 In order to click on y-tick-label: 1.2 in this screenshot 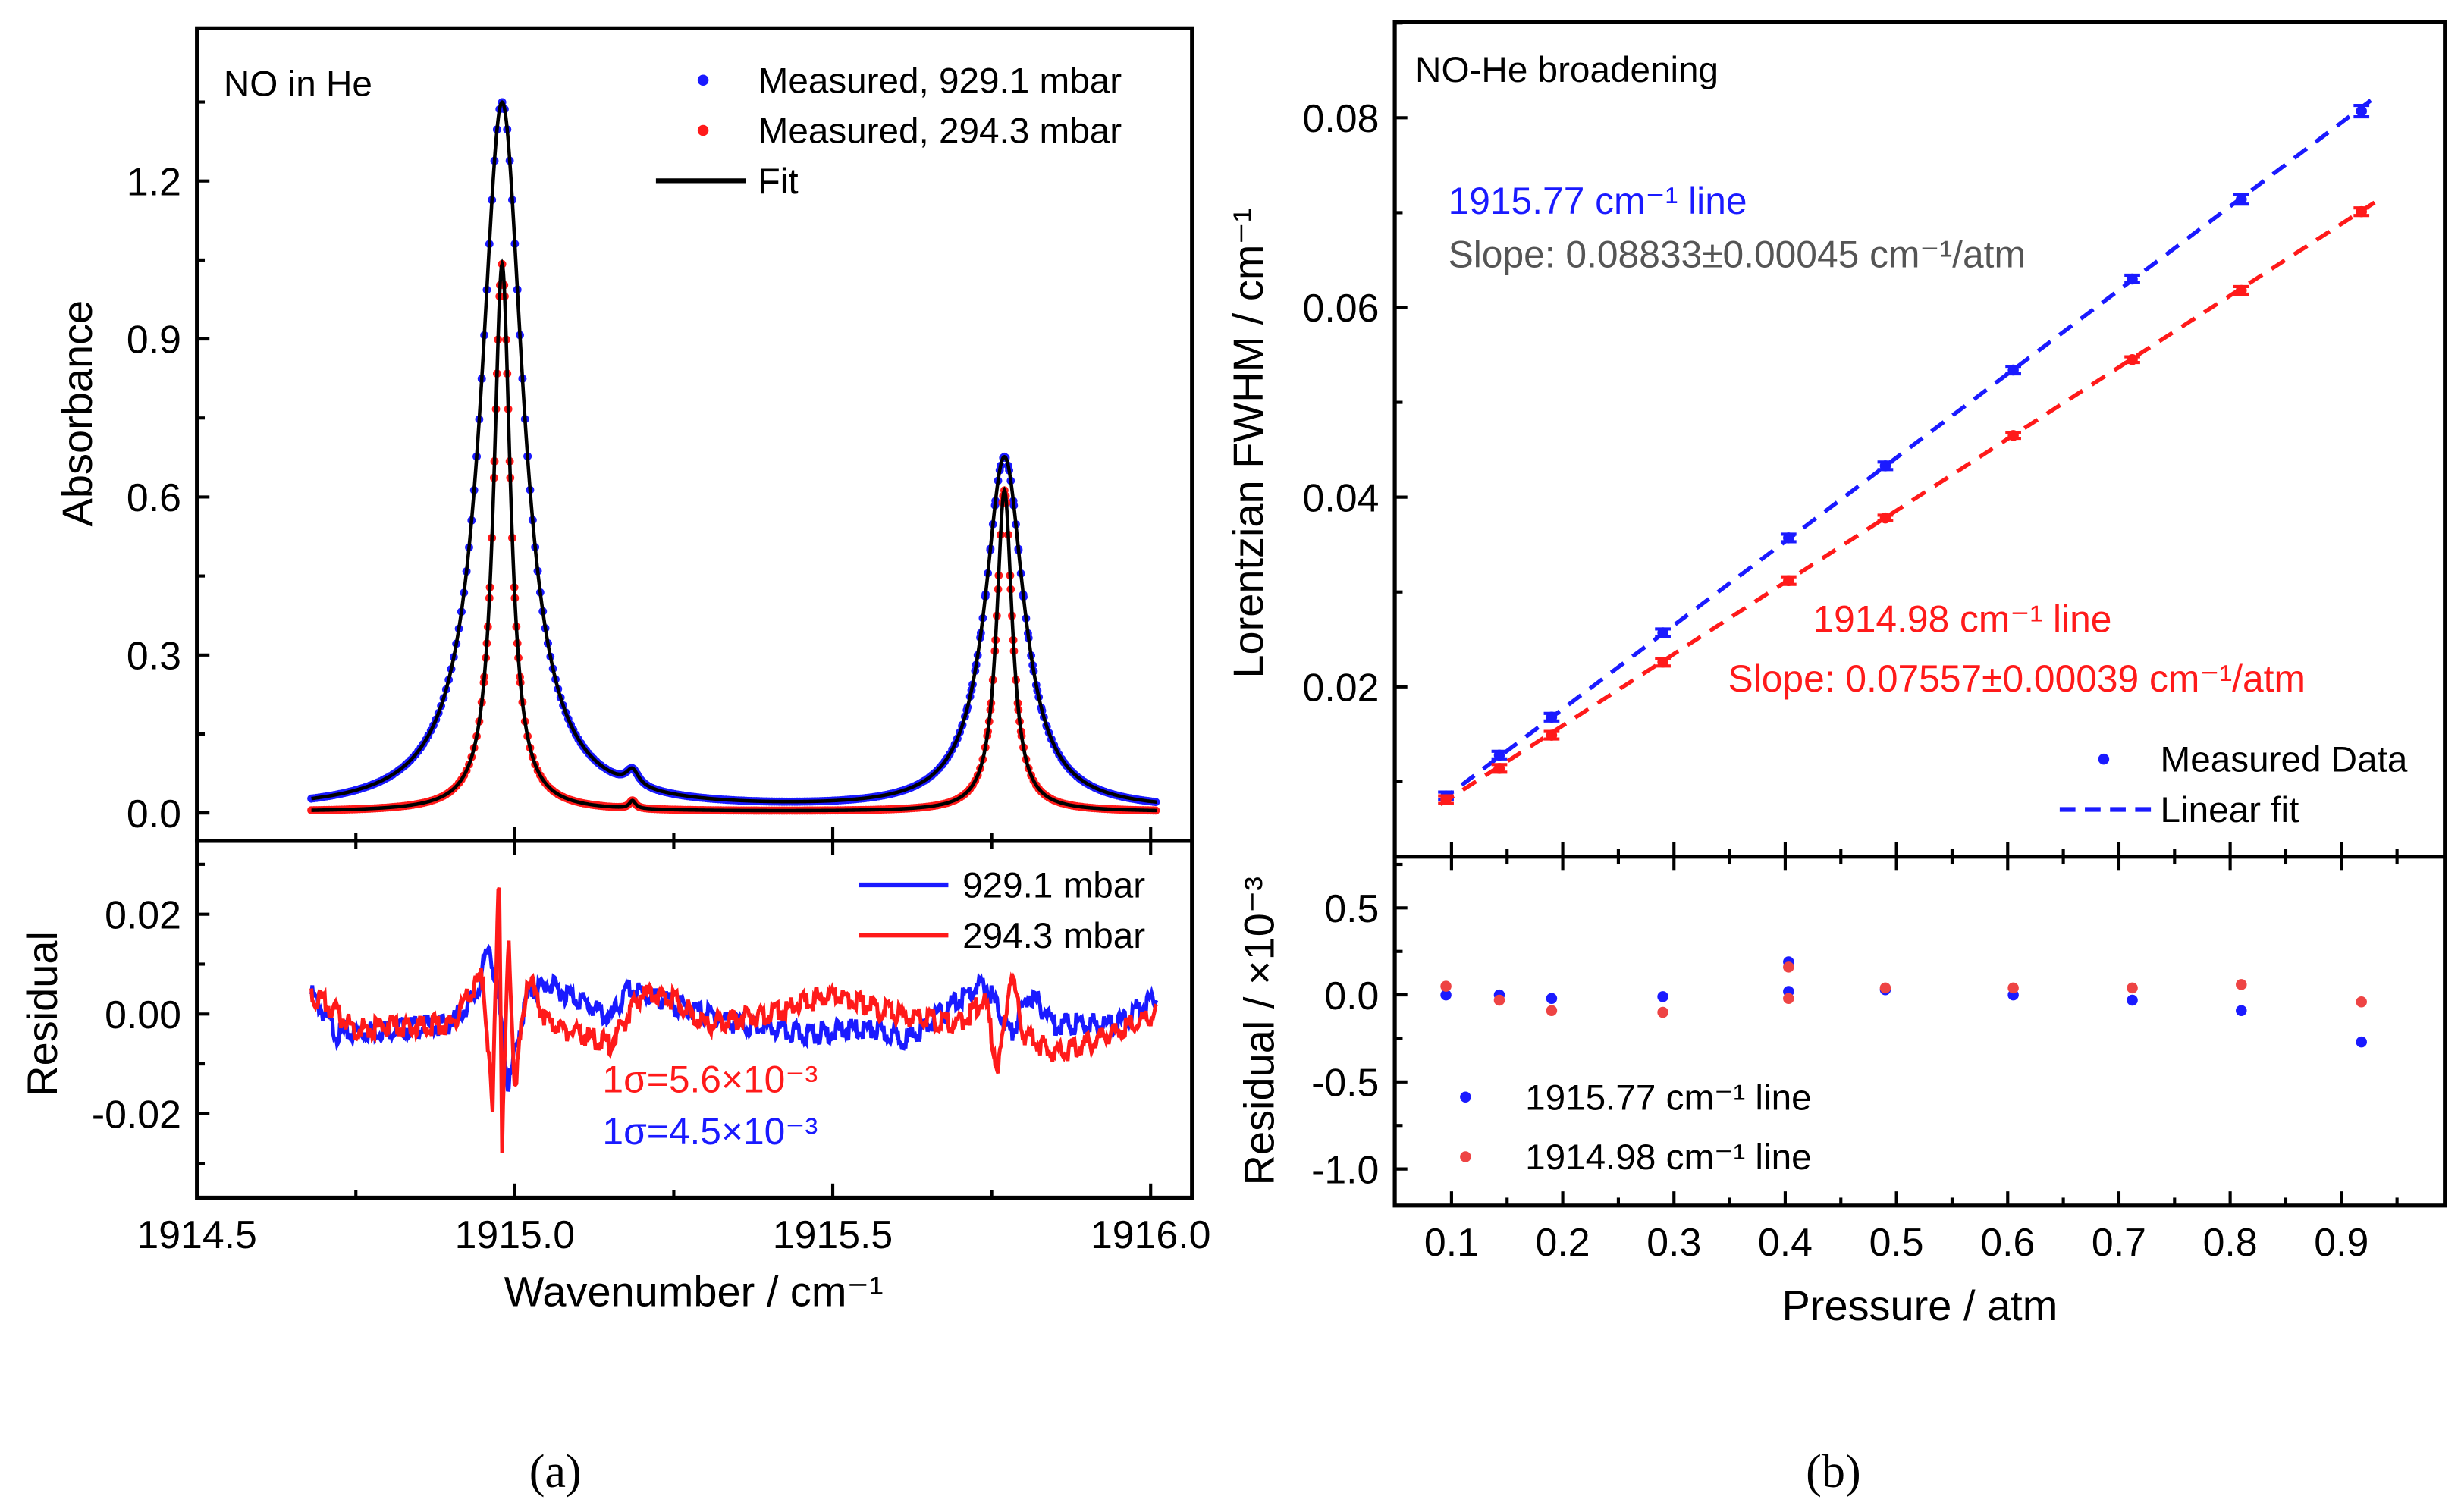, I will do `click(154, 181)`.